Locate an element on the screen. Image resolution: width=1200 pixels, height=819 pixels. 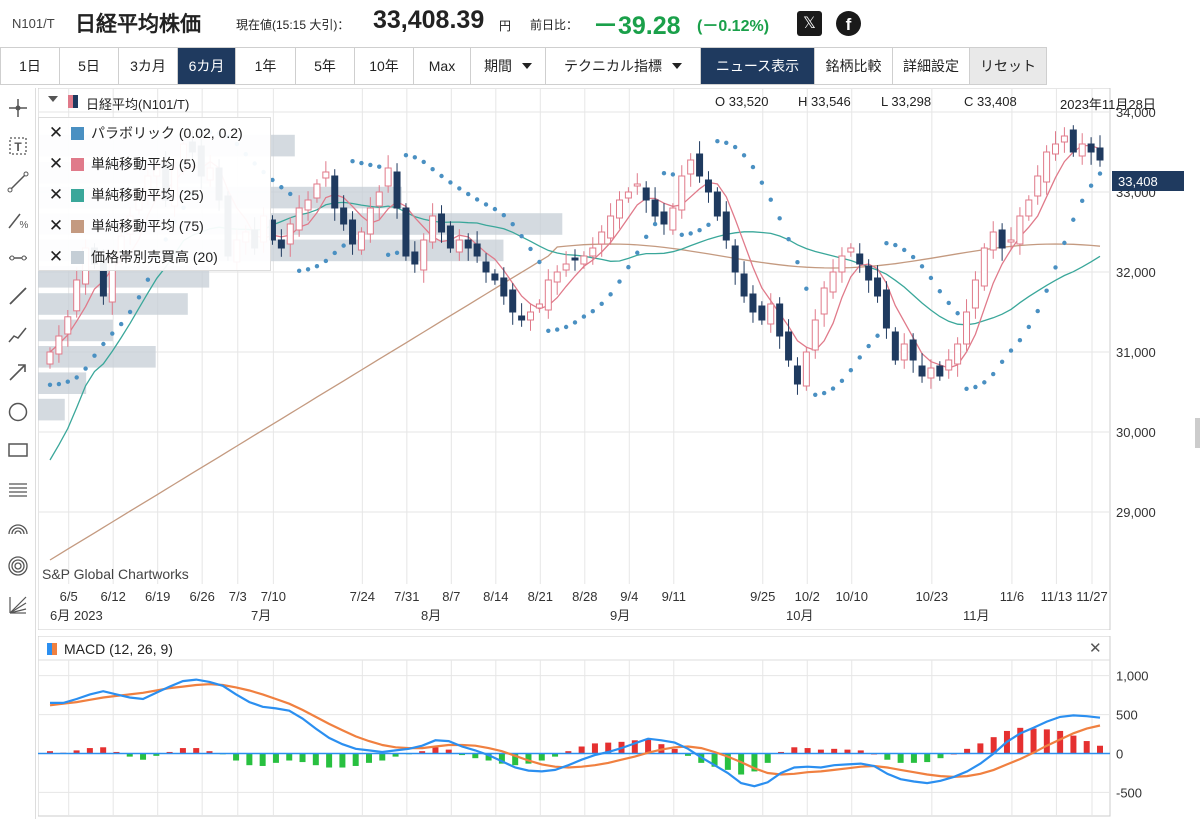
watermark: S&P Global Chartworks is located at coordinates (115, 574).